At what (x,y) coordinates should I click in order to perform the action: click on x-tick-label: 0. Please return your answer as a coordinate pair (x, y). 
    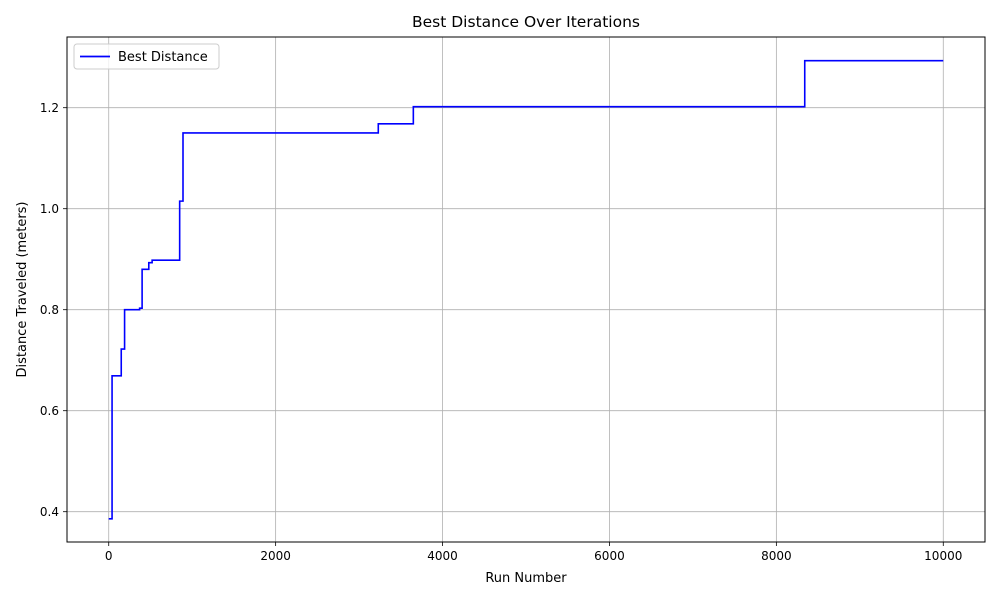
    Looking at the image, I should click on (109, 556).